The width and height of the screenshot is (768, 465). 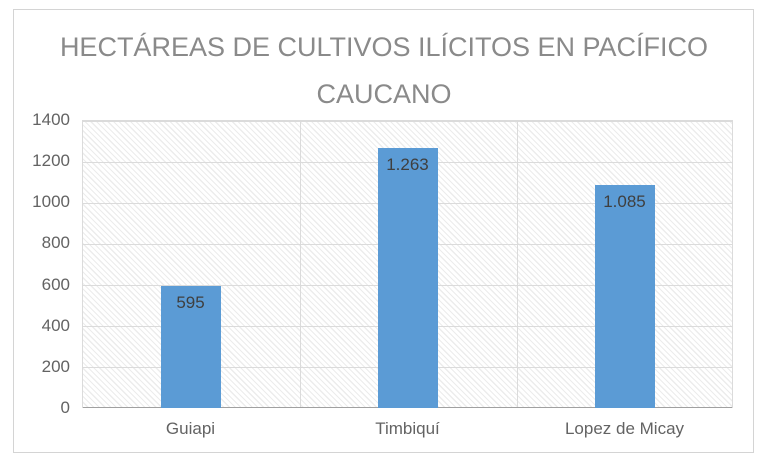 I want to click on y-axis-tick-label: 800, so click(x=55, y=243).